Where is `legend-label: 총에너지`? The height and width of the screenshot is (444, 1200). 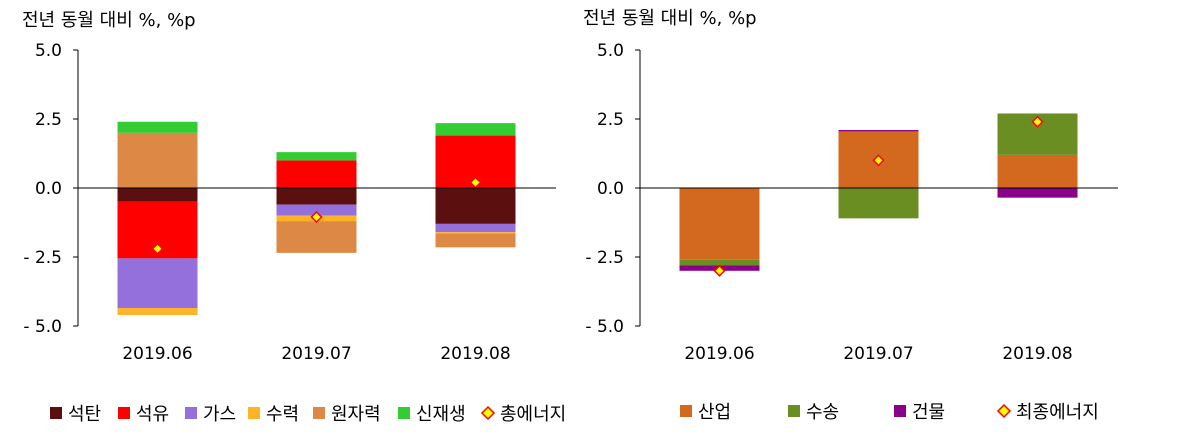
legend-label: 총에너지 is located at coordinates (533, 414).